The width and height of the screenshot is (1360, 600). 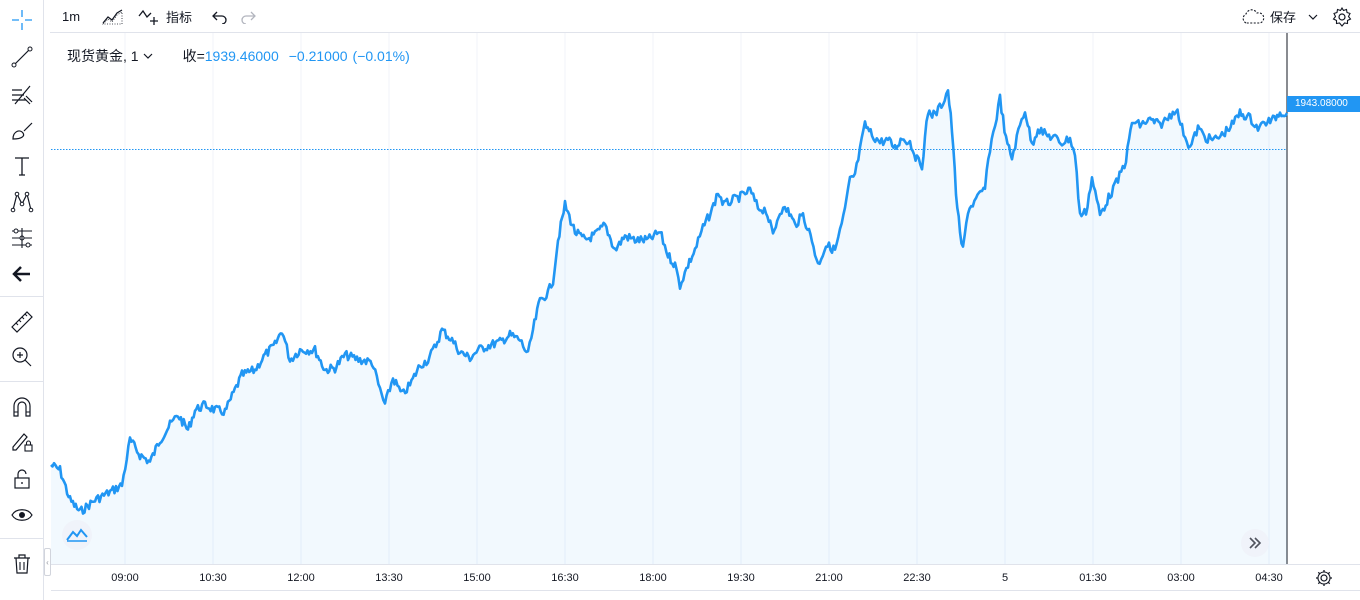 What do you see at coordinates (22, 564) in the screenshot?
I see `trash-icon` at bounding box center [22, 564].